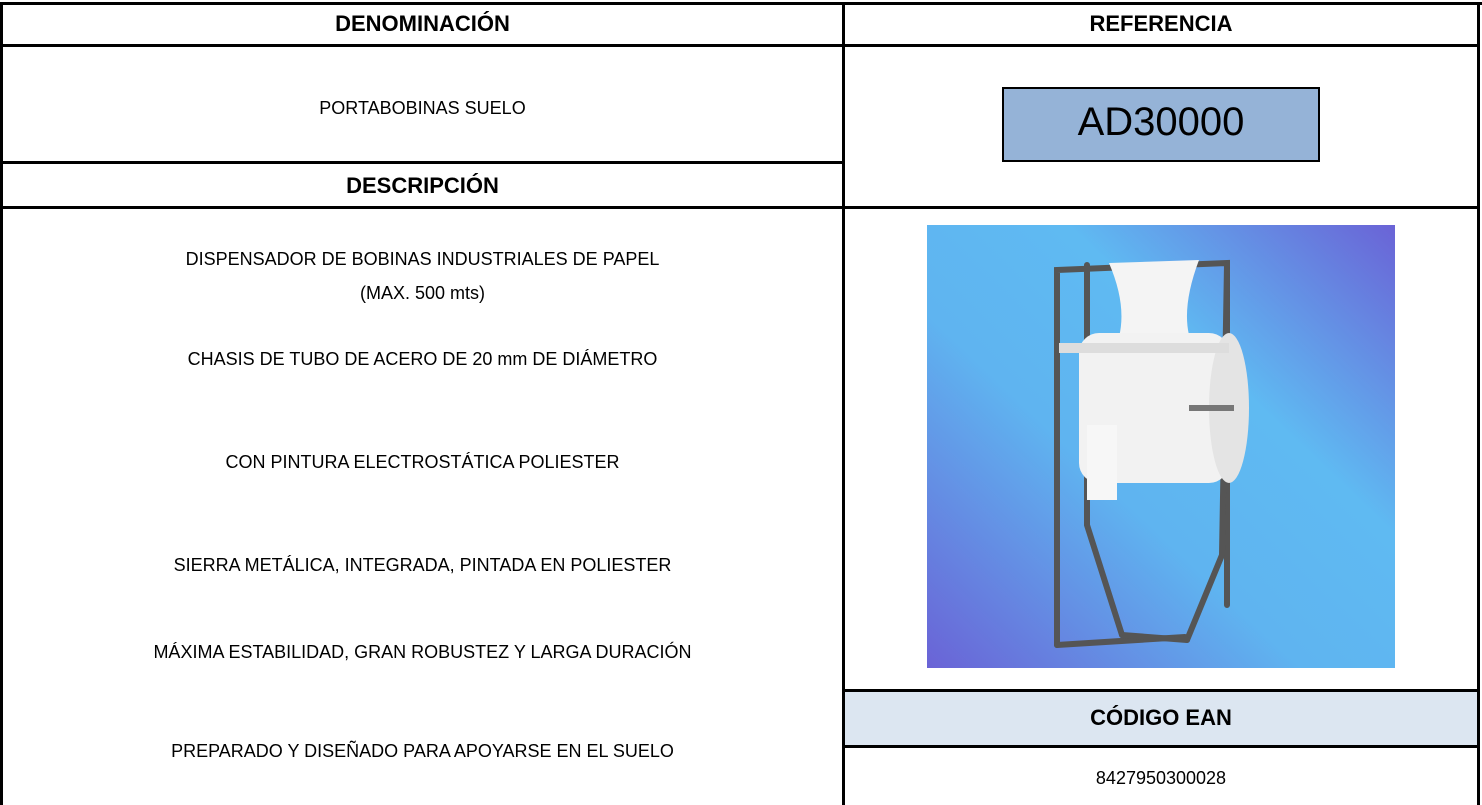 The height and width of the screenshot is (805, 1482). What do you see at coordinates (422, 108) in the screenshot?
I see `denominacion: PORTABOBINAS SUELO` at bounding box center [422, 108].